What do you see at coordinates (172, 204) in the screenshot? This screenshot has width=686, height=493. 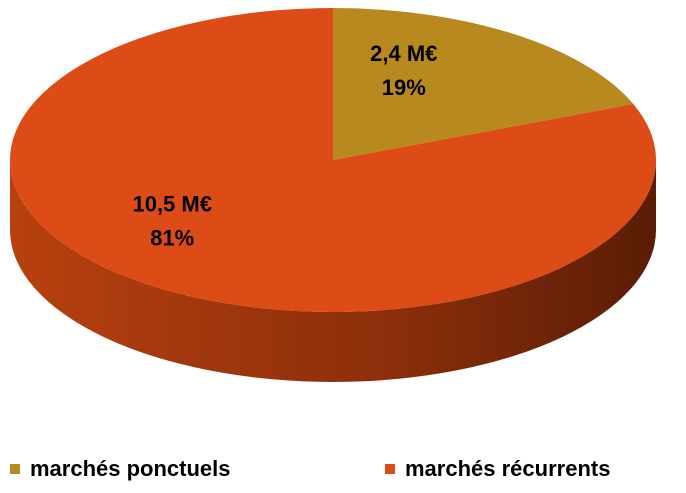 I see `amount-label: 10,5 M€` at bounding box center [172, 204].